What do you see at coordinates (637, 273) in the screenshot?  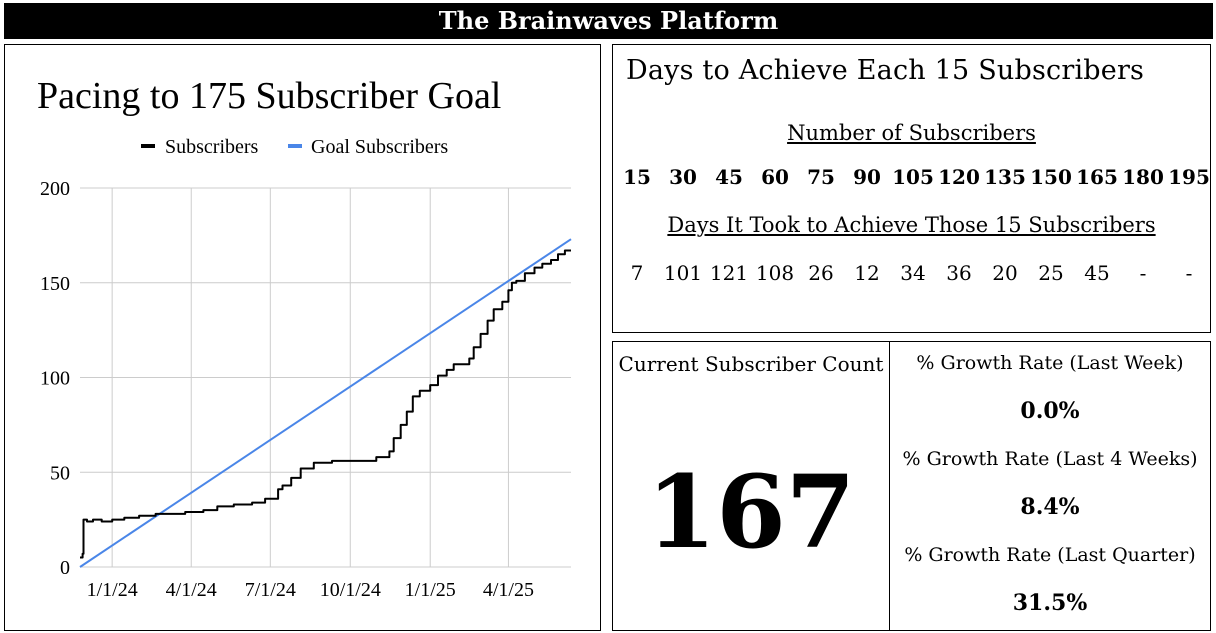 I see `days-taken-value: 7` at bounding box center [637, 273].